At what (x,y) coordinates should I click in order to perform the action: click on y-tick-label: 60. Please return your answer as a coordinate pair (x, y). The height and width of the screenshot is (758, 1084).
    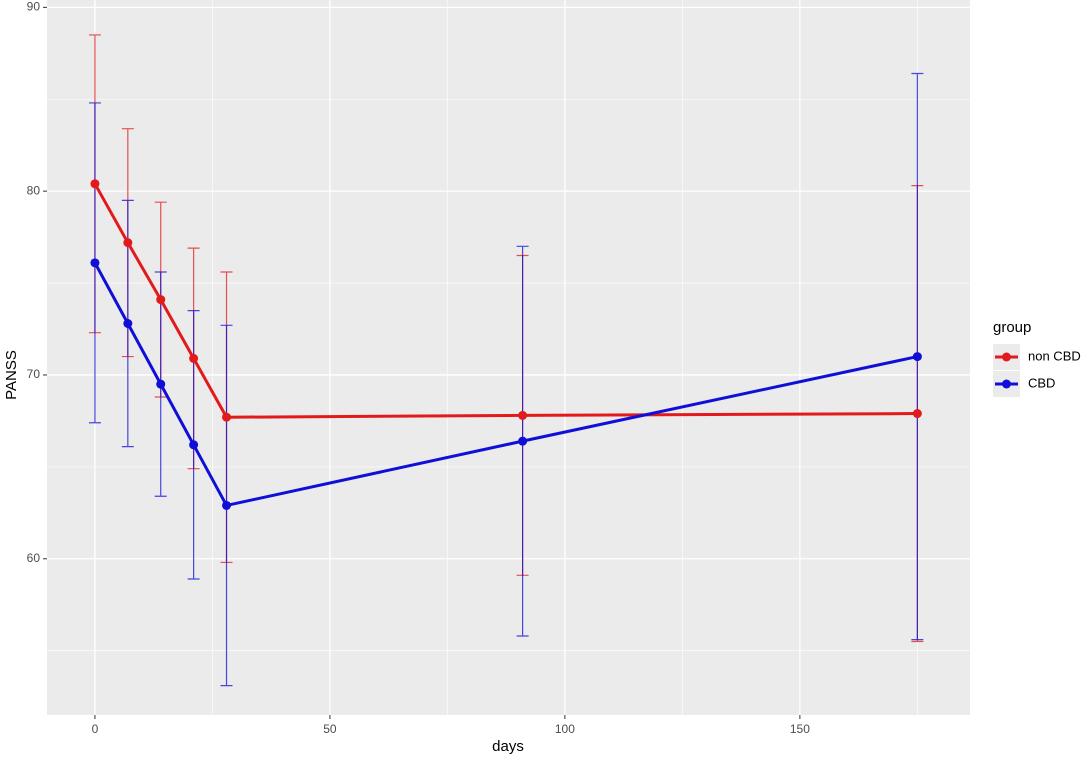
    Looking at the image, I should click on (34, 558).